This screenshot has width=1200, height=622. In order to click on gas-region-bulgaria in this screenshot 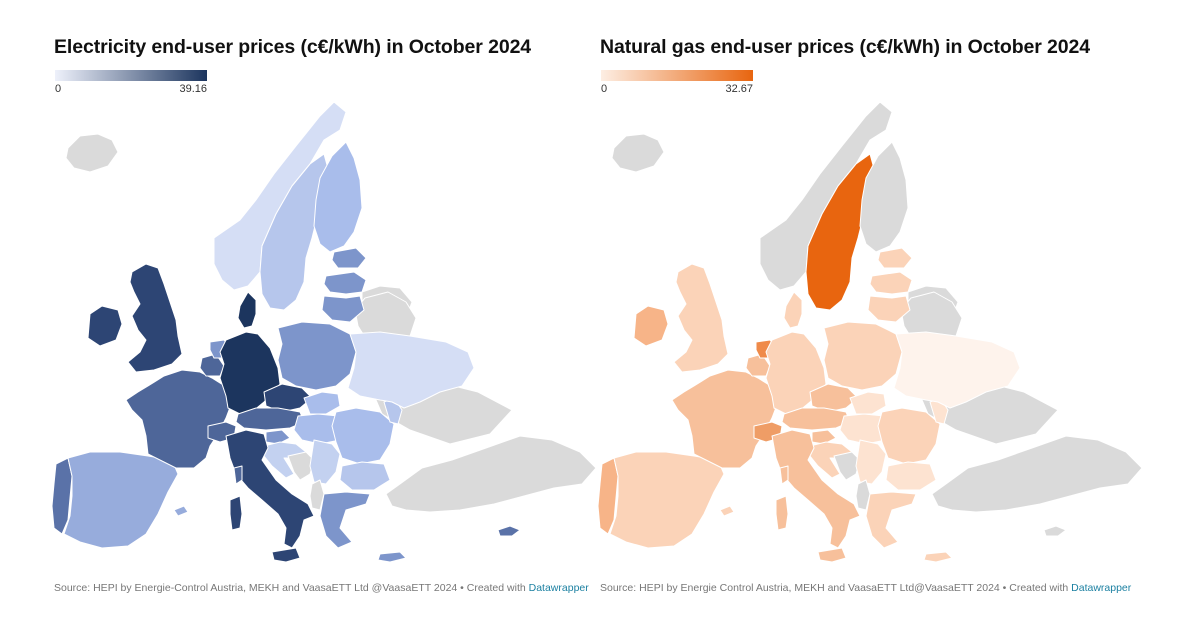, I will do `click(911, 476)`.